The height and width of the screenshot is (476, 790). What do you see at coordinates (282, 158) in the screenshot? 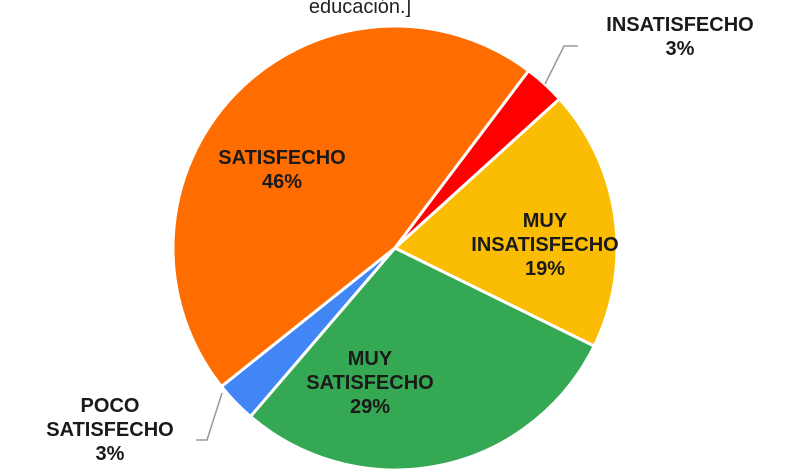
I see `category-label: SATISFECHO` at bounding box center [282, 158].